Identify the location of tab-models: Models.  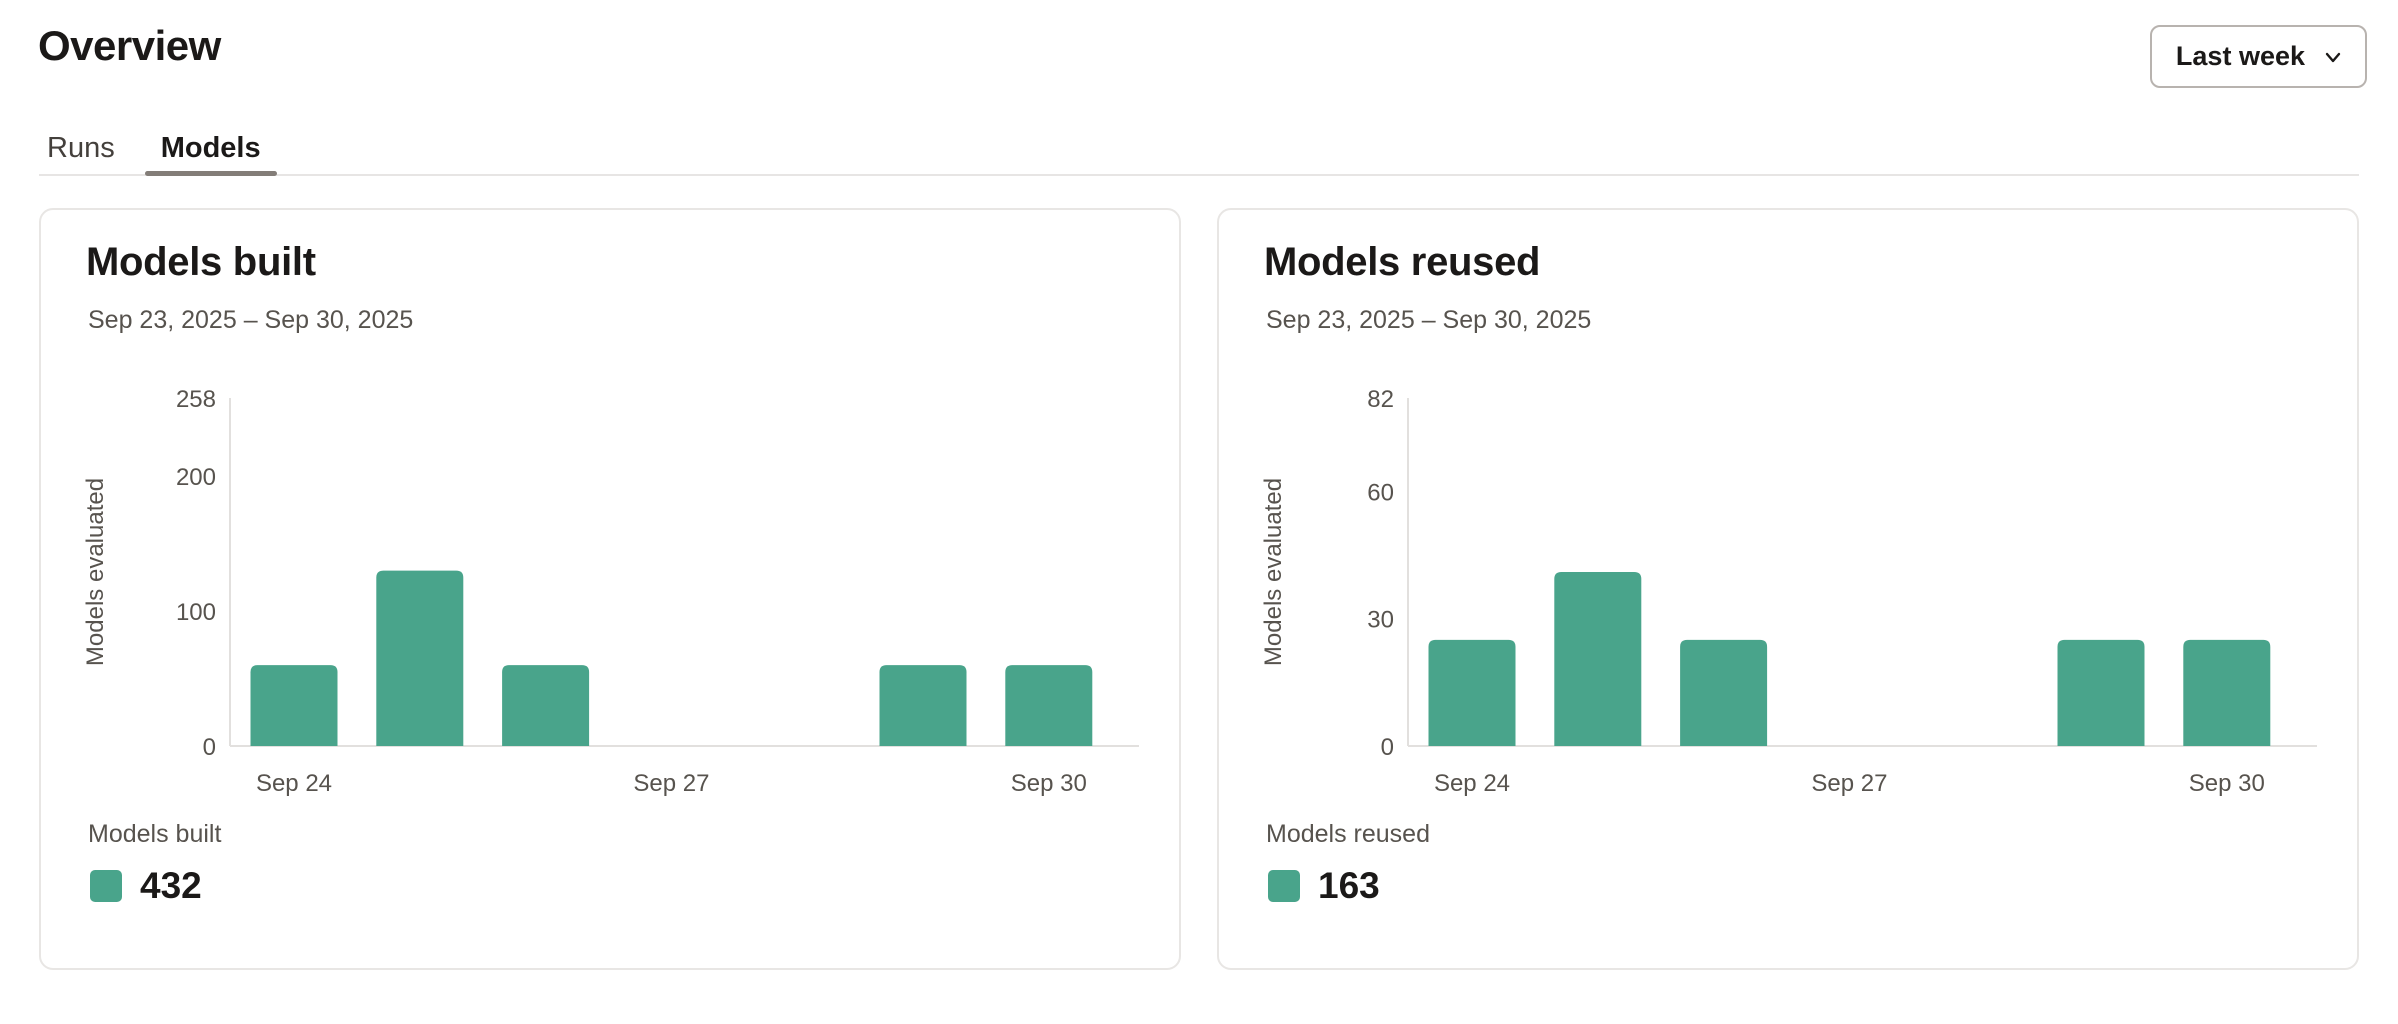
(210, 149).